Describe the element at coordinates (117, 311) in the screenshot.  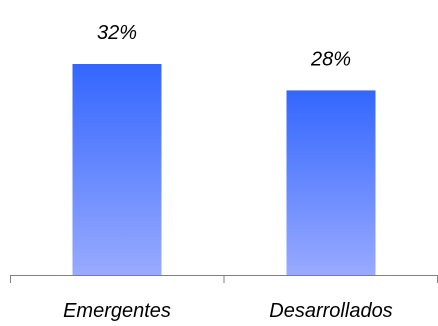
I see `x-tick-label-emergentes: Emergentes` at that location.